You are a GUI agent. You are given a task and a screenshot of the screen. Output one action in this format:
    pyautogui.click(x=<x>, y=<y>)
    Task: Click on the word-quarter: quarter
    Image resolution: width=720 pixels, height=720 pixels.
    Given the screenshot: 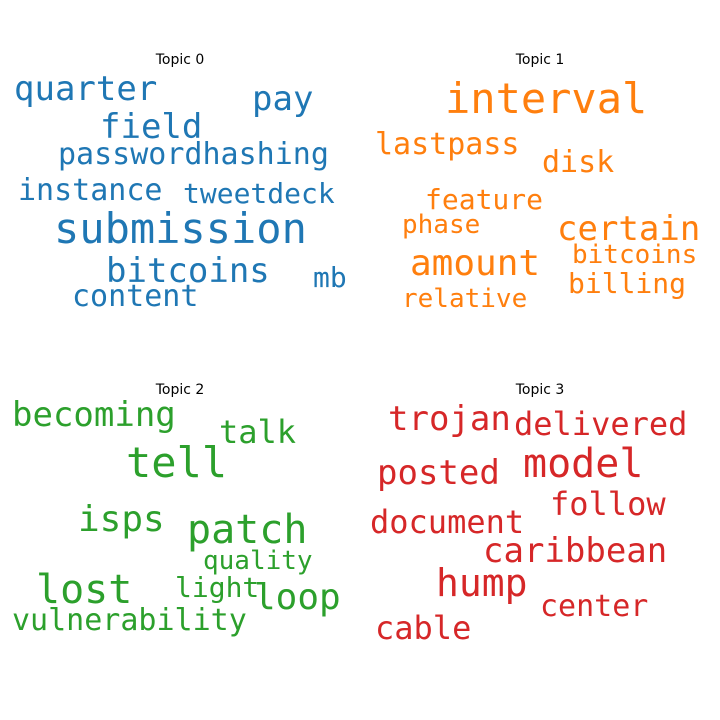 What is the action you would take?
    pyautogui.click(x=86, y=89)
    